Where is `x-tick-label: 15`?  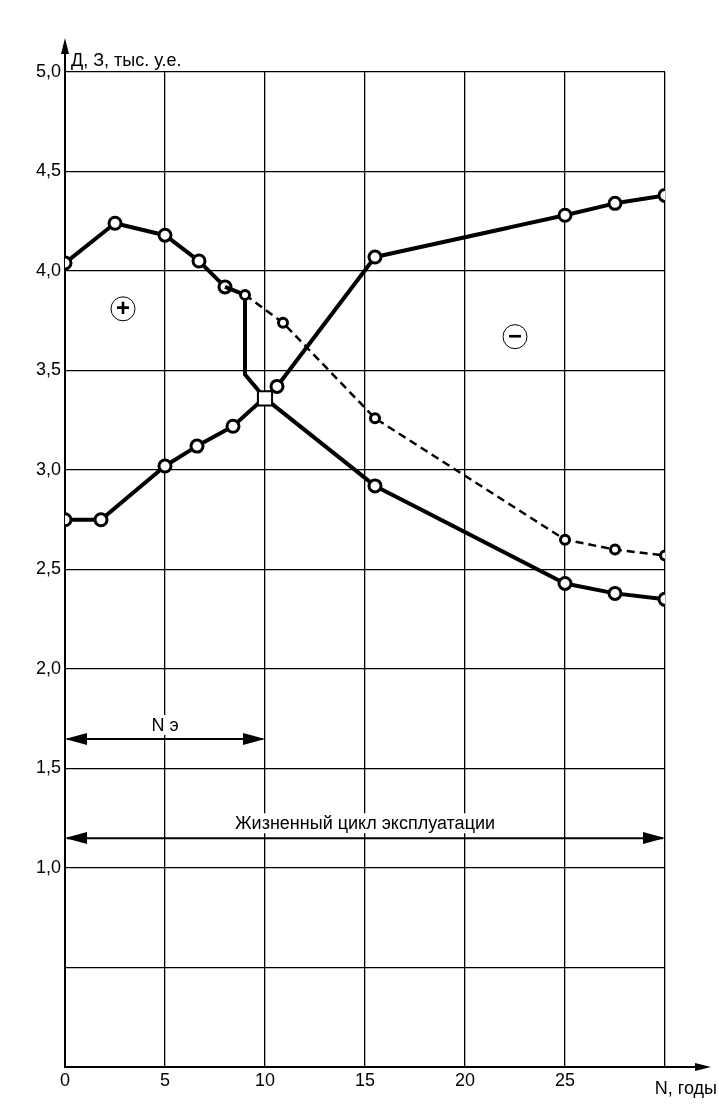
x-tick-label: 15 is located at coordinates (365, 1079).